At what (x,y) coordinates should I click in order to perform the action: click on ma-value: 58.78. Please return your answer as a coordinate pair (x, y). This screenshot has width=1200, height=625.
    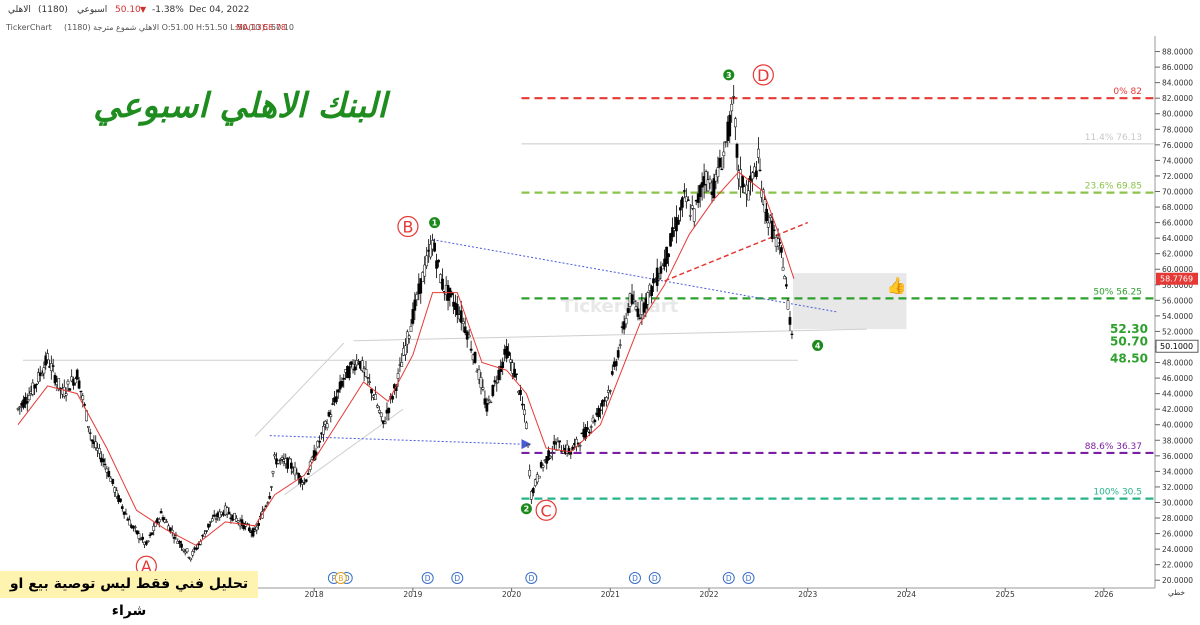
    Looking at the image, I should click on (274, 27).